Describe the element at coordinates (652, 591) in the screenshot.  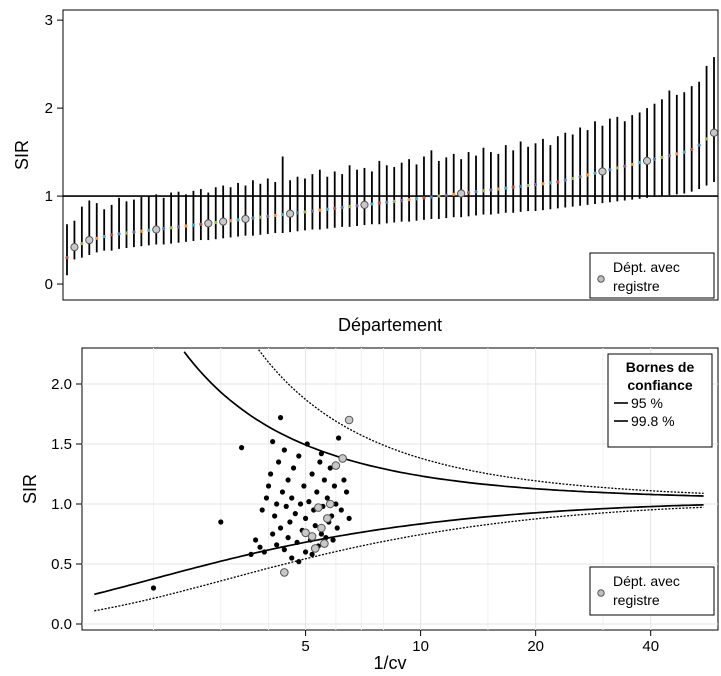
I see `funnel-registry-legend-box` at that location.